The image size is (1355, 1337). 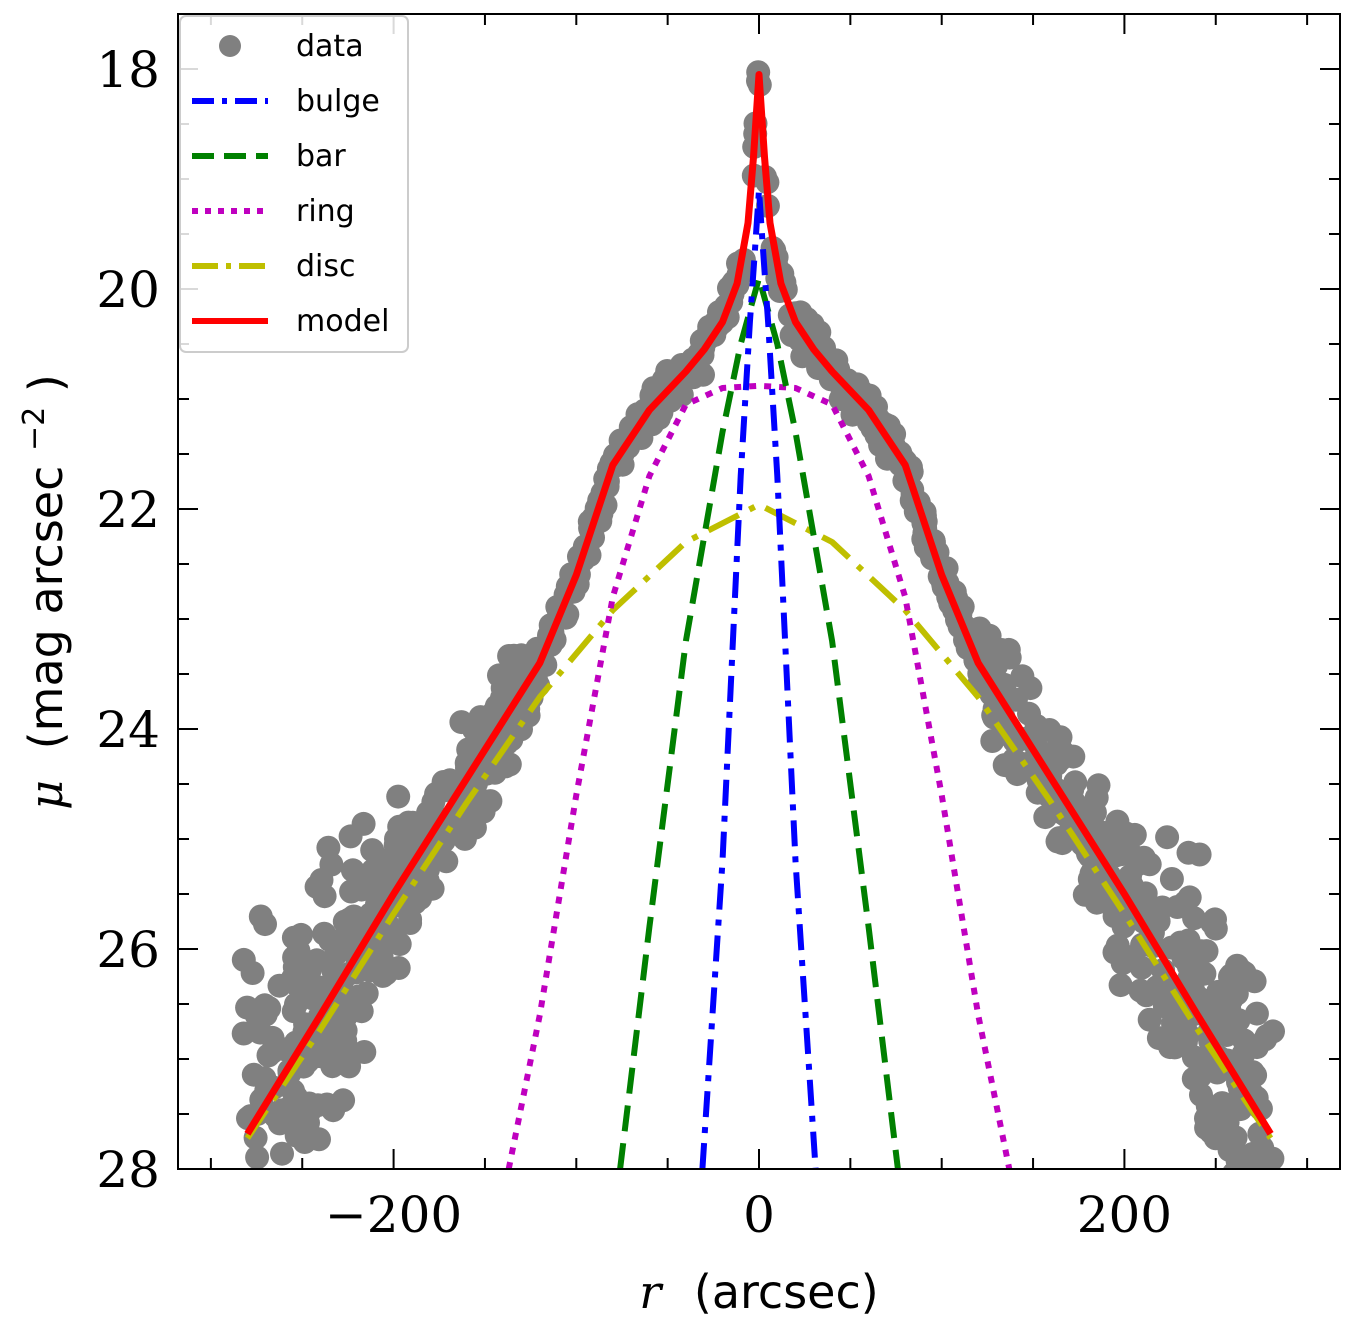 What do you see at coordinates (330, 46) in the screenshot?
I see `legend-label-data: data` at bounding box center [330, 46].